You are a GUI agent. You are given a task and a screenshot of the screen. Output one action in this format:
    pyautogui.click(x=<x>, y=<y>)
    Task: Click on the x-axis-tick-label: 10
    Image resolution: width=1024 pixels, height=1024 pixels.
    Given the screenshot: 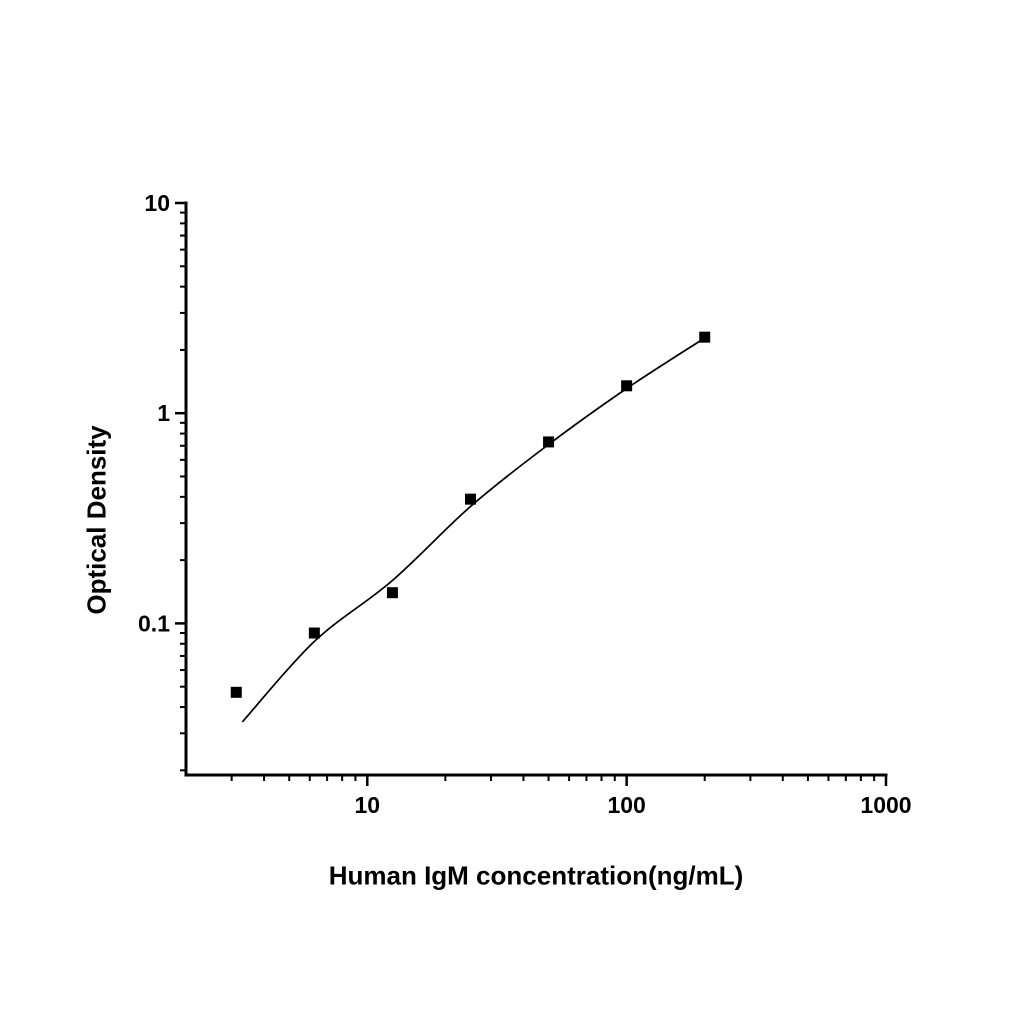 What is the action you would take?
    pyautogui.click(x=367, y=805)
    